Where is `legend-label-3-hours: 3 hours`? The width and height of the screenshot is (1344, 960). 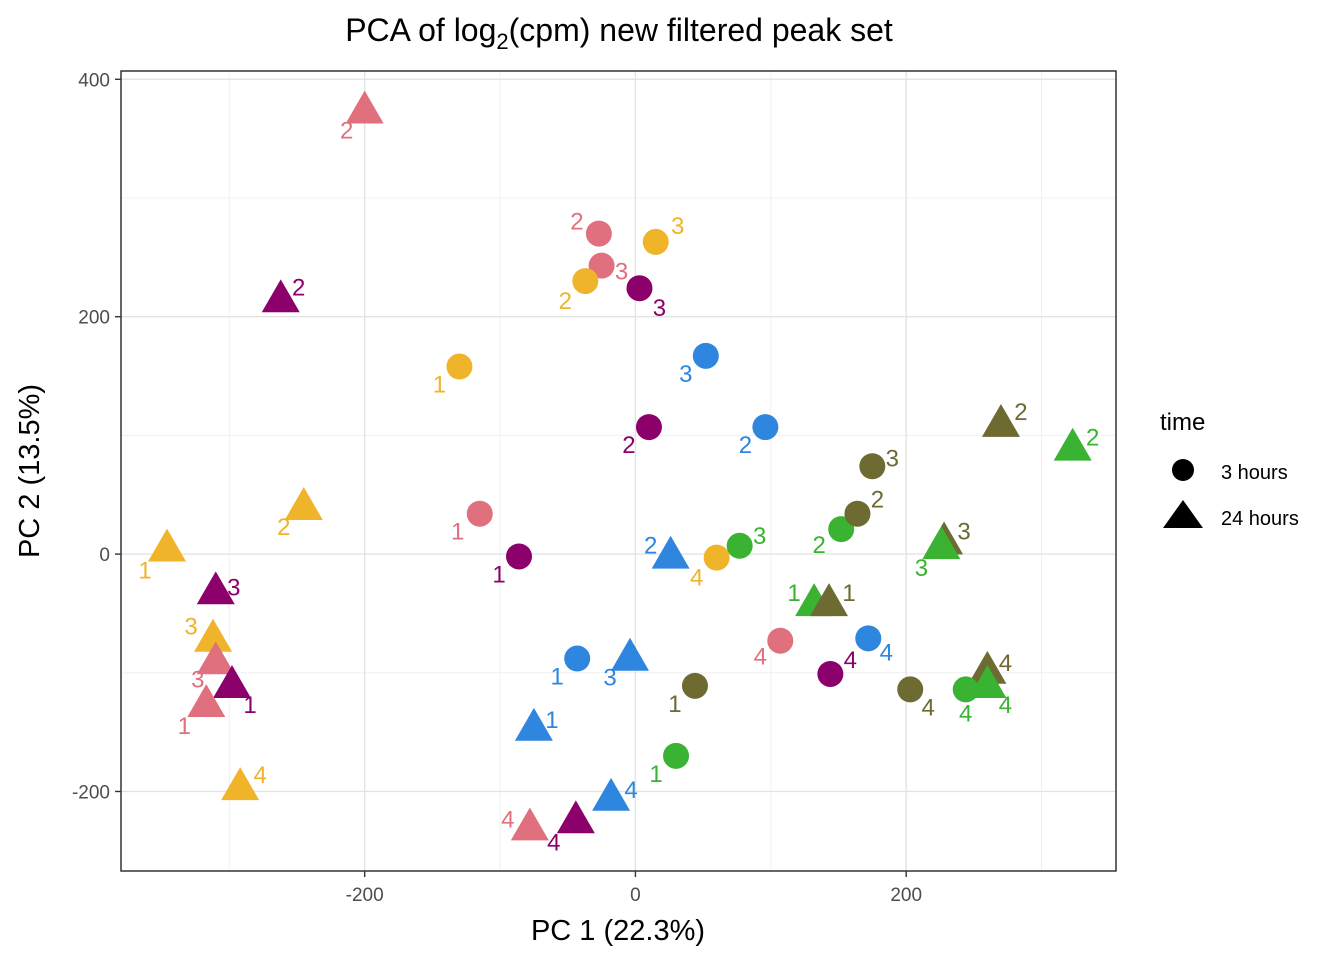
legend-label-3-hours: 3 hours is located at coordinates (1254, 473).